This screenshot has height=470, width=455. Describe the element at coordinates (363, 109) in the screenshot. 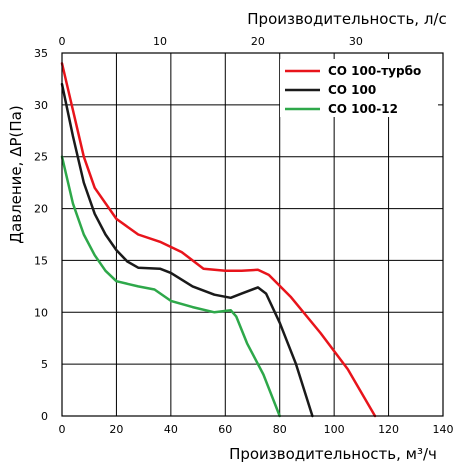

I see `legend-label-3: СО 100-12` at that location.